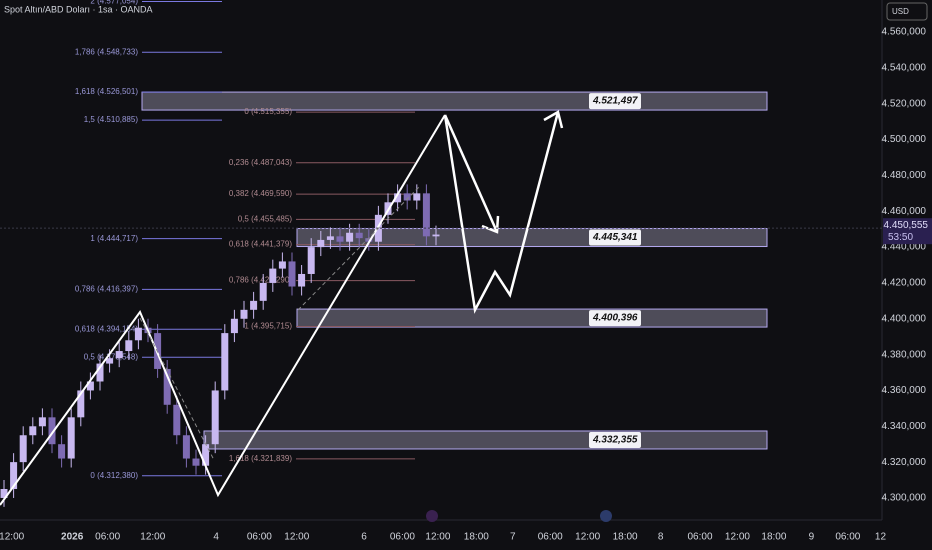  I want to click on currency-box, so click(907, 11).